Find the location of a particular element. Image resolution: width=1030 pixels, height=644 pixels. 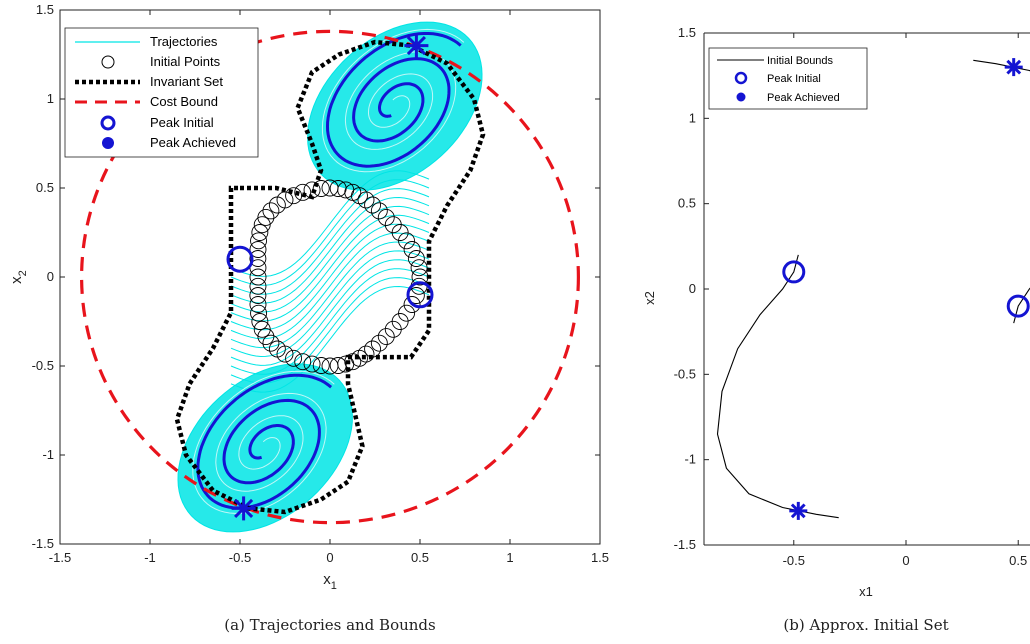

legend-a-invariant-set: Invariant Set is located at coordinates (186, 81).